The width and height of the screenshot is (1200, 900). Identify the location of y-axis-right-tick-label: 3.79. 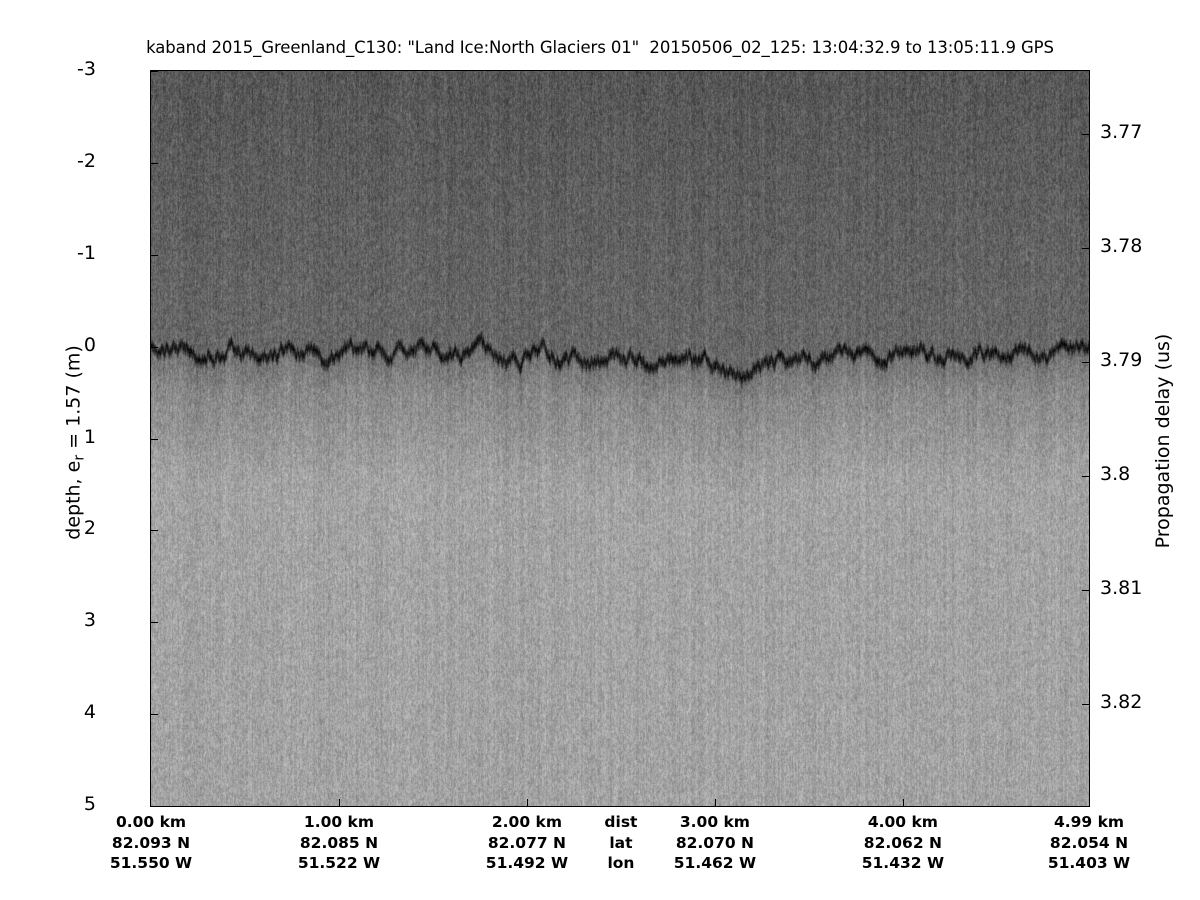
(1121, 360).